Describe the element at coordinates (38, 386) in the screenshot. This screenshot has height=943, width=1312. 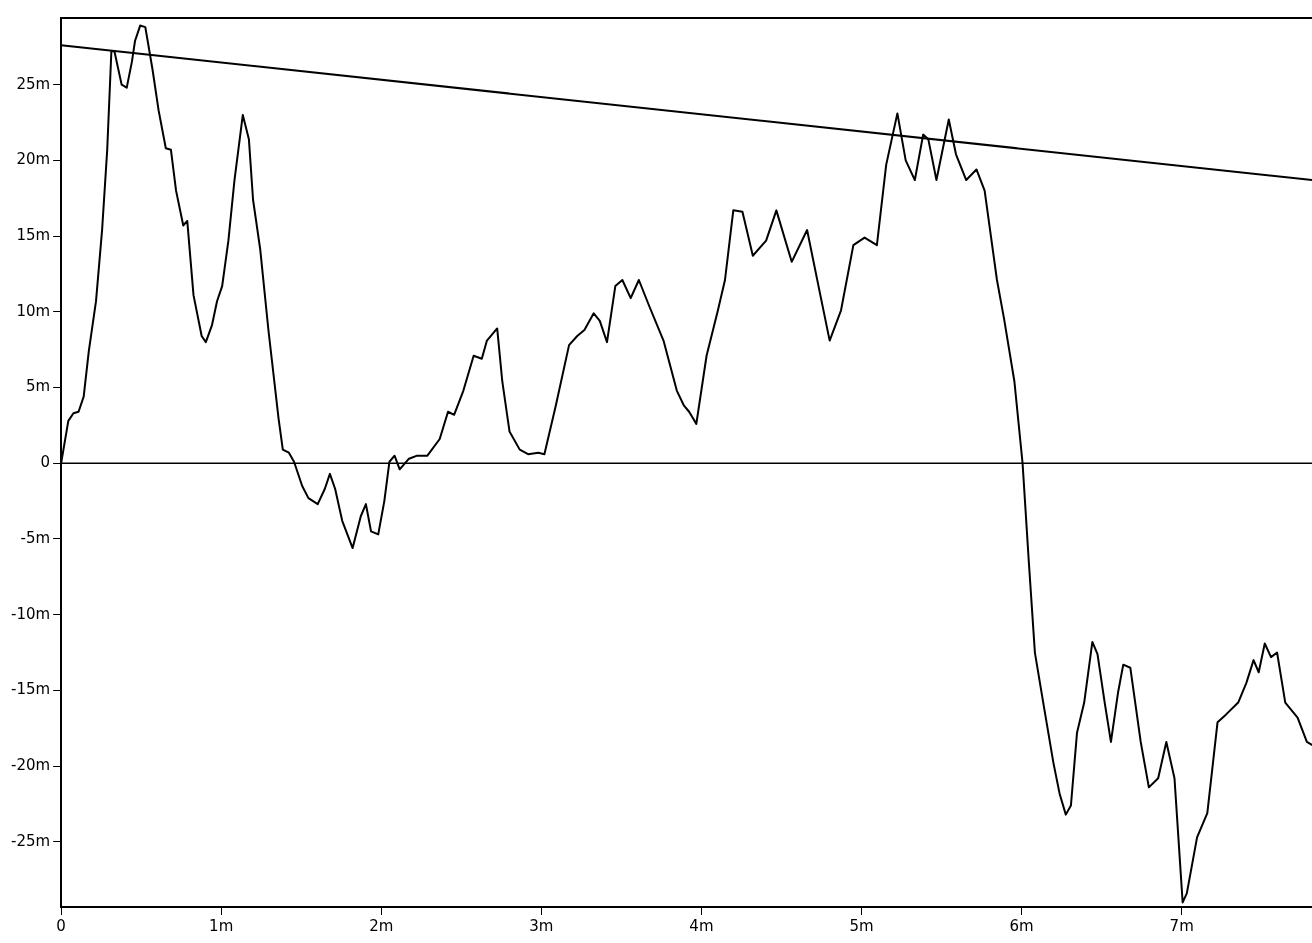
I see `y-tick-label: 5m` at that location.